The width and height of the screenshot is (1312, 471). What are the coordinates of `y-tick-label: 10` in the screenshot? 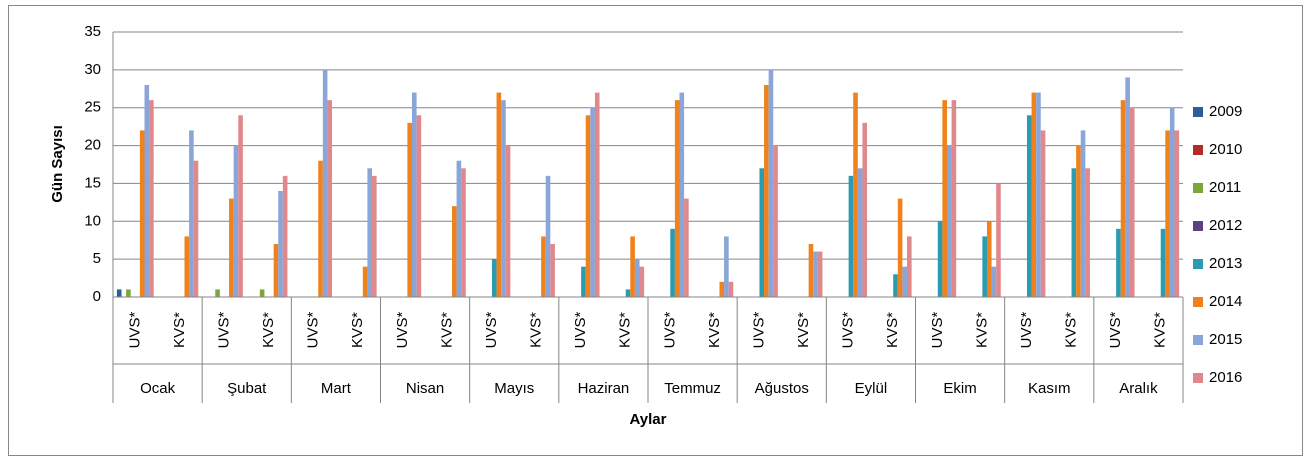 It's located at (92, 220).